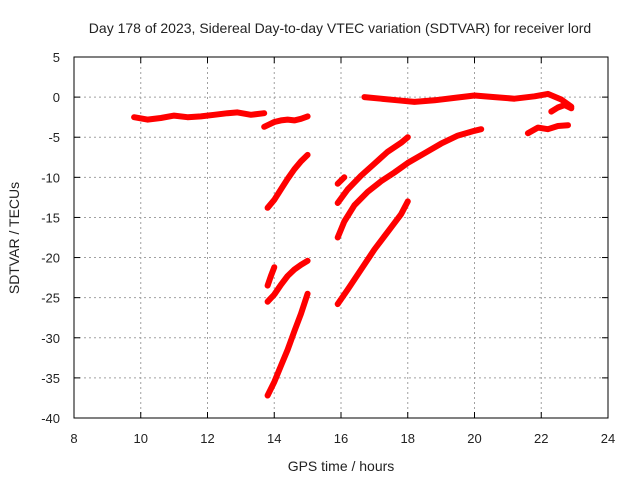 The width and height of the screenshot is (640, 480). I want to click on y-axis-label: SDTVAR / TECUs, so click(14, 238).